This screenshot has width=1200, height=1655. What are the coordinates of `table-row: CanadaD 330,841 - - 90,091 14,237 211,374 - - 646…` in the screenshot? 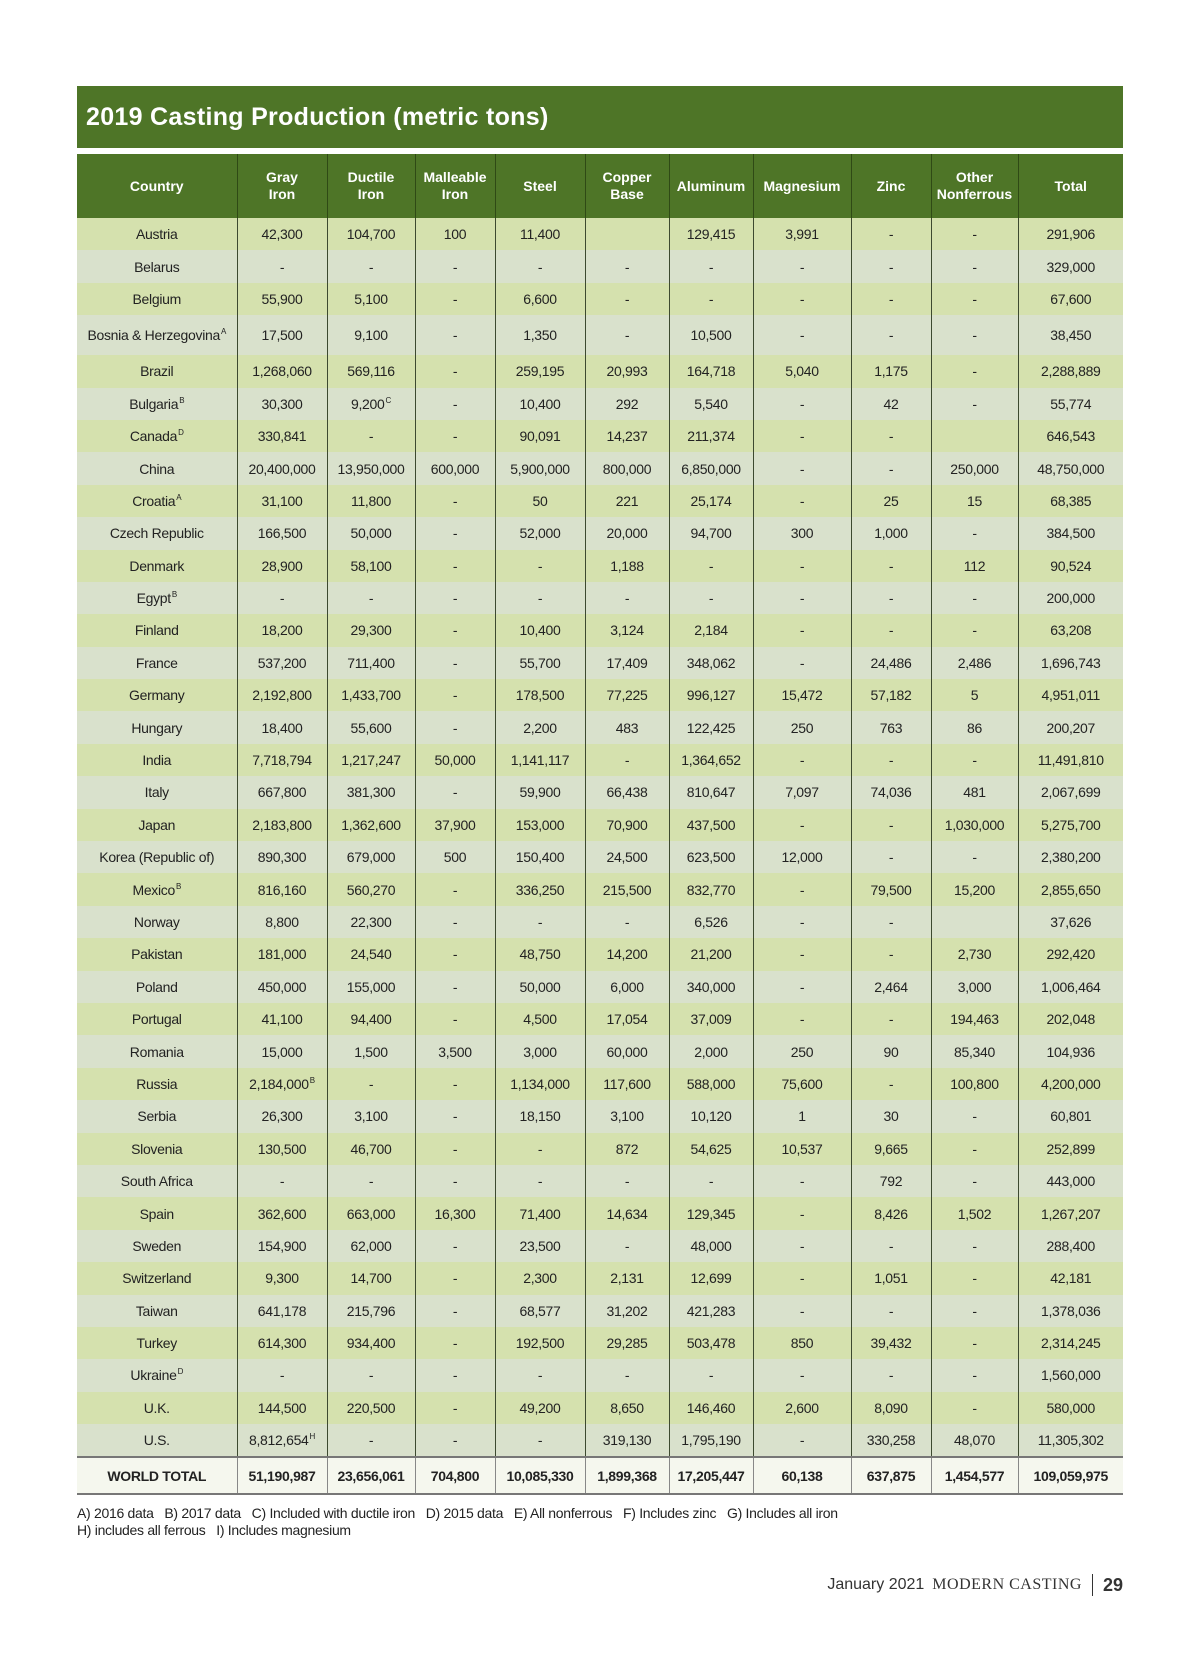 It's located at (600, 436).